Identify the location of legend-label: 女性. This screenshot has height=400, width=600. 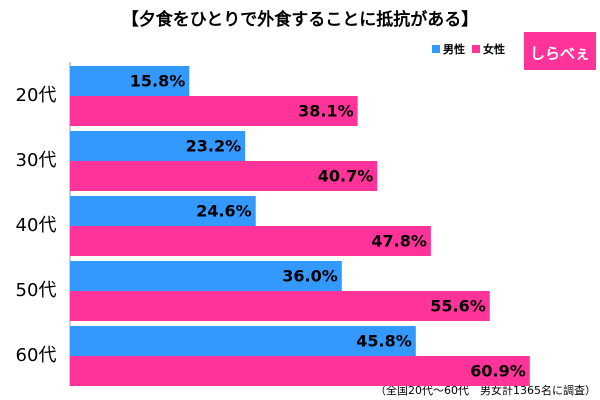
(494, 49).